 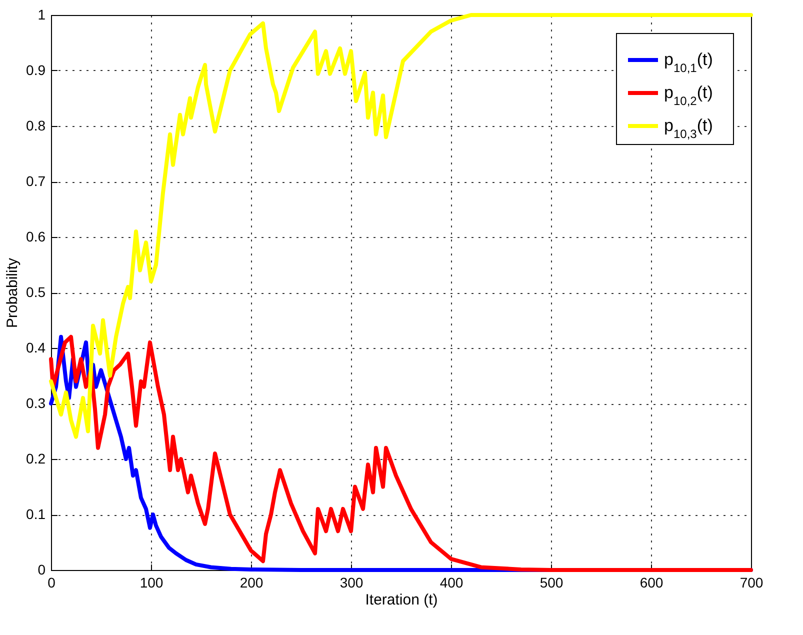 I want to click on y-axis-title: Probability, so click(x=13, y=292).